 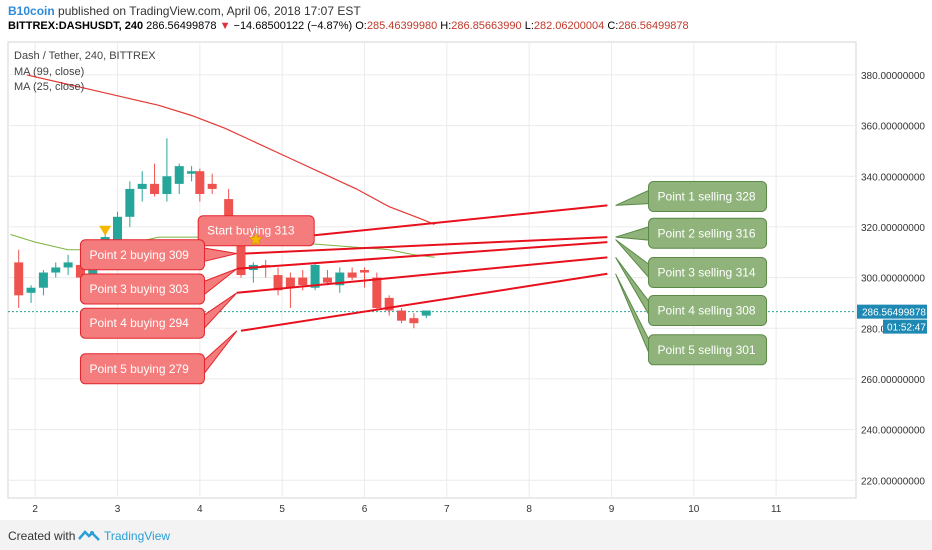 I want to click on price-tag-bg, so click(x=892, y=311).